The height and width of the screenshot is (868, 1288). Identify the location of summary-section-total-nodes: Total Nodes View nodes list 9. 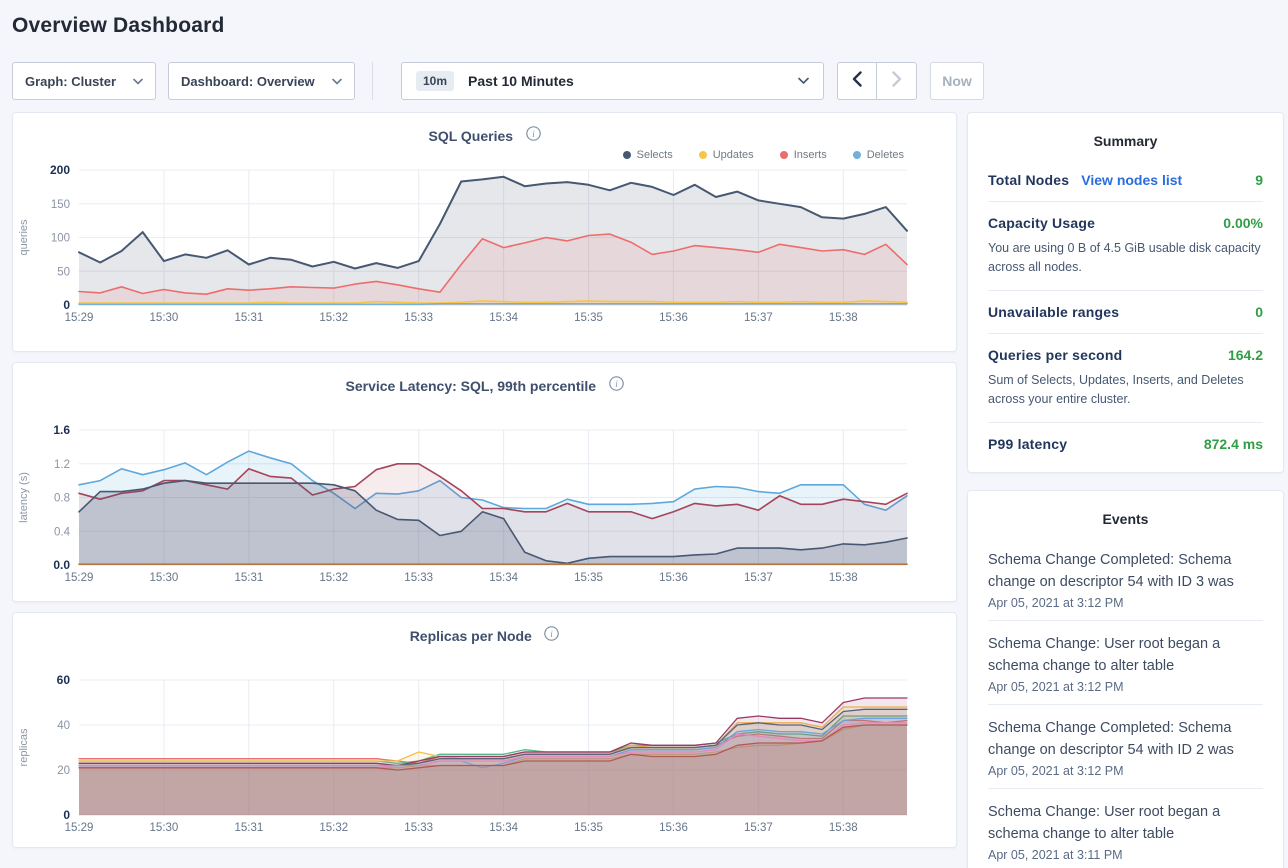
(1125, 180).